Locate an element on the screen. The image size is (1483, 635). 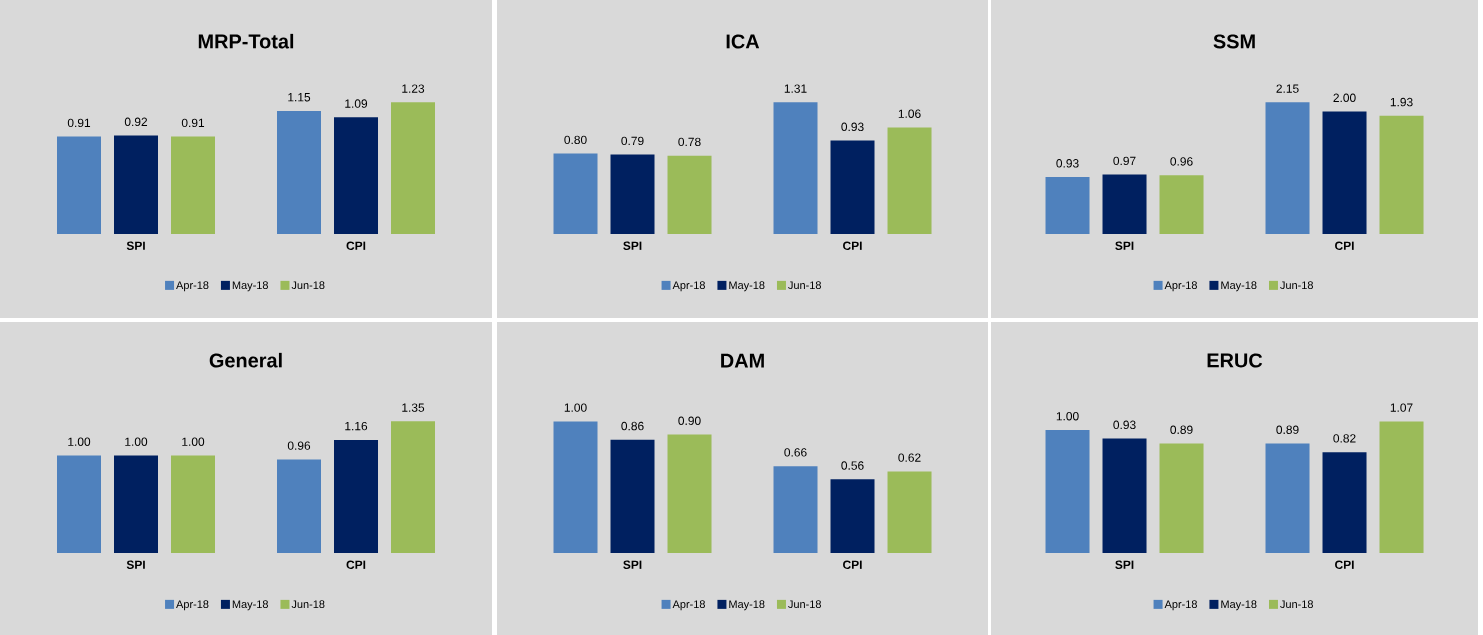
data-label: 0.97 is located at coordinates (1124, 161).